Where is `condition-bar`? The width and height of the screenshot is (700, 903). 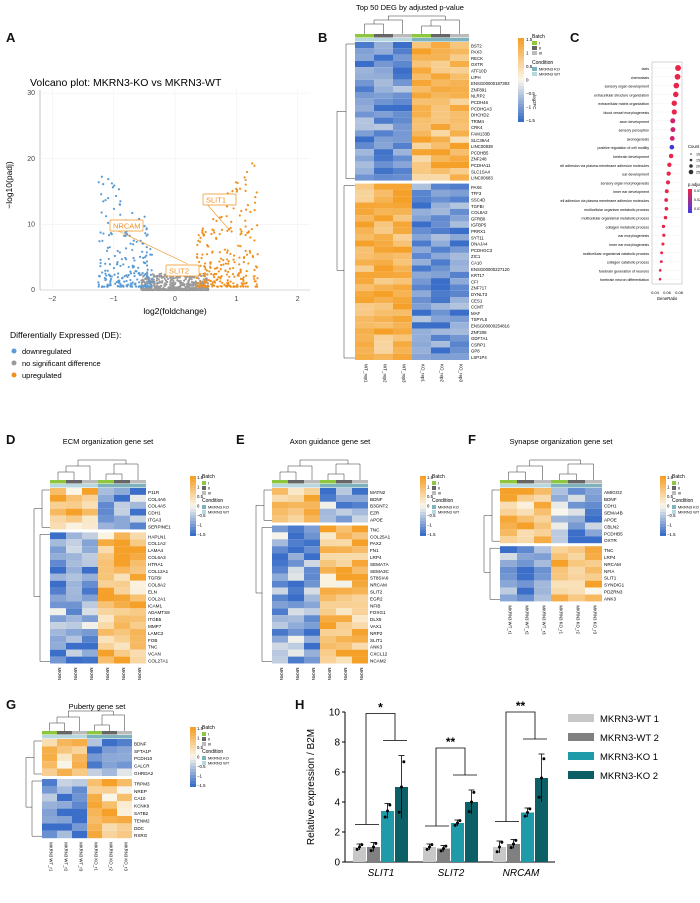 condition-bar is located at coordinates (312, 486).